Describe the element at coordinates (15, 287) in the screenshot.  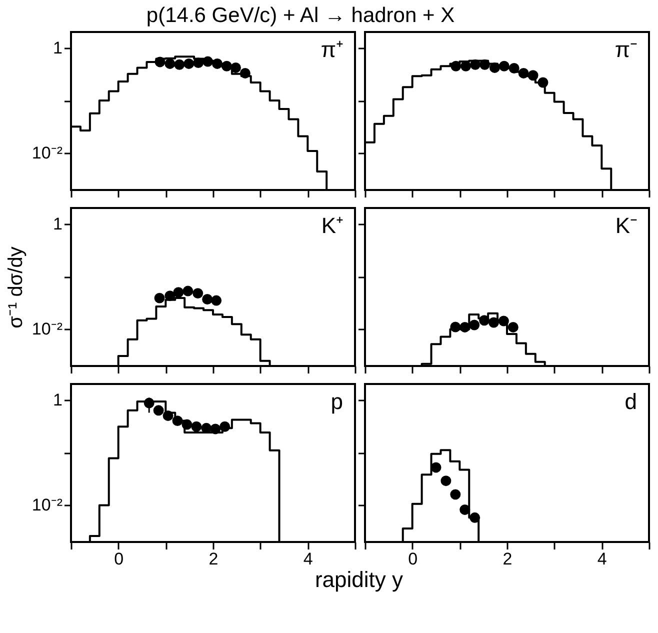
I see `y-axis-title: σ⁻¹ dσ/dy` at that location.